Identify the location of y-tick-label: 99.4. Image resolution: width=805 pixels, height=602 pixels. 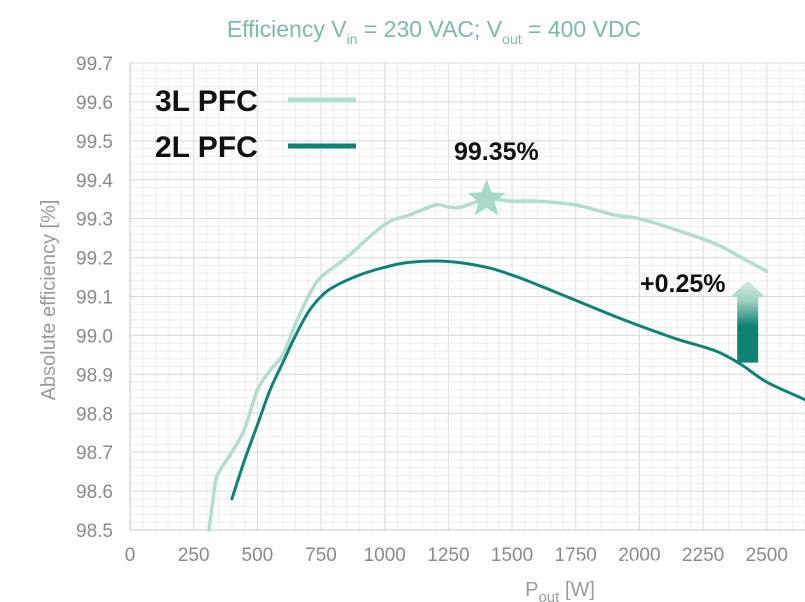
(94, 181).